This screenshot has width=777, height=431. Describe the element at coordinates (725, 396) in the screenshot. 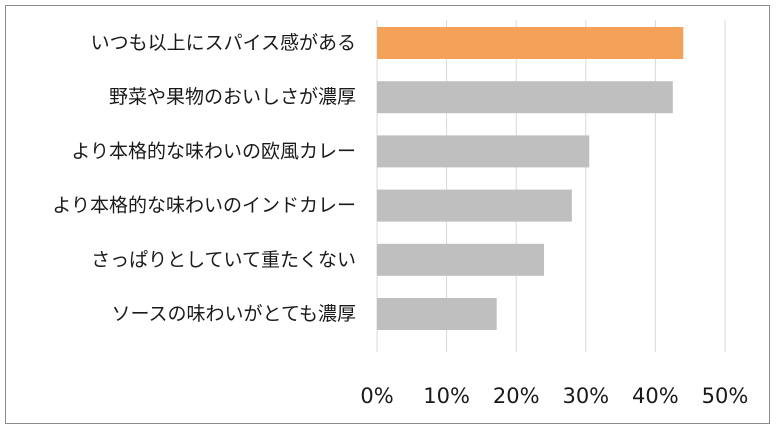

I see `x-tick-label-5: 50%` at that location.